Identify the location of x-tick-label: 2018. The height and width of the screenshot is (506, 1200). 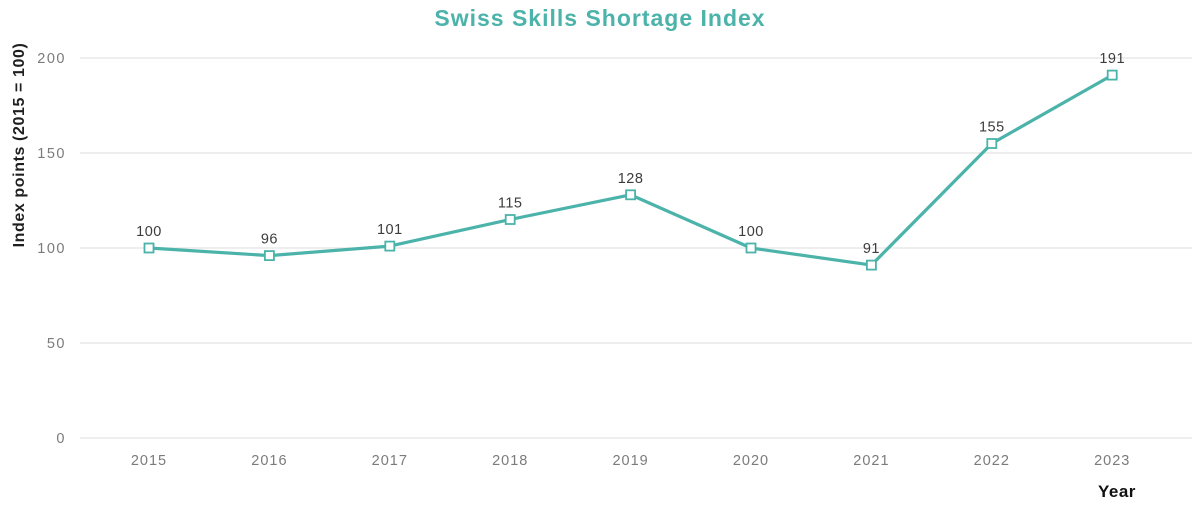
(510, 461).